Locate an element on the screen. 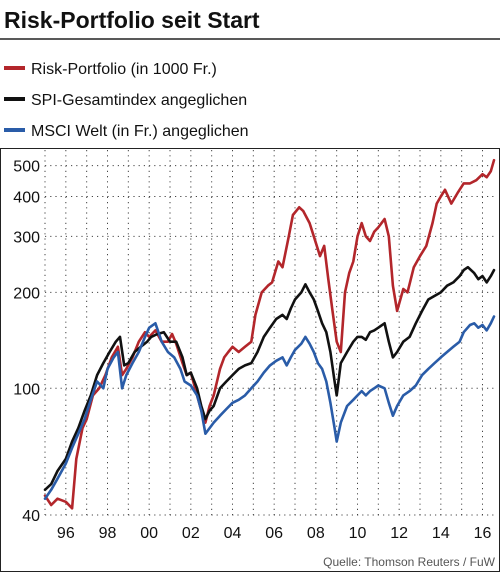 Image resolution: width=500 pixels, height=572 pixels. x-tick-label: 02 is located at coordinates (191, 533).